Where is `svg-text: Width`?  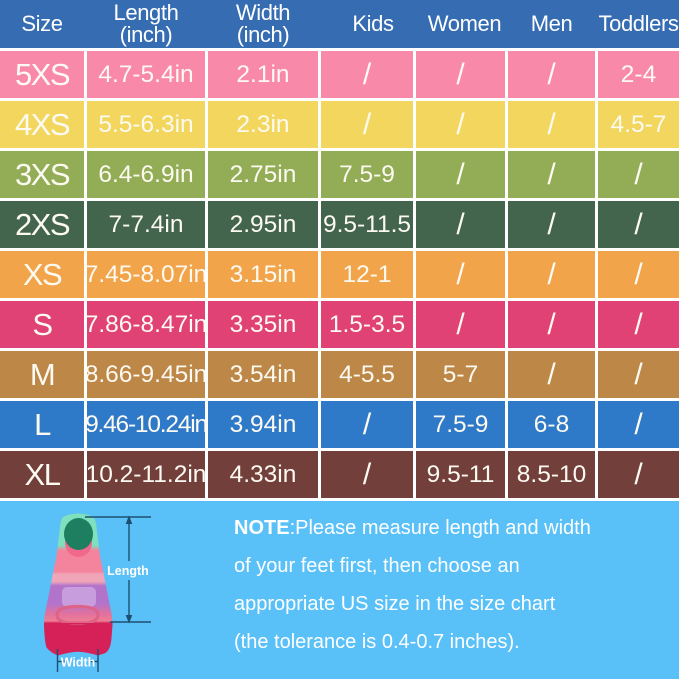 svg-text: Width is located at coordinates (78, 663).